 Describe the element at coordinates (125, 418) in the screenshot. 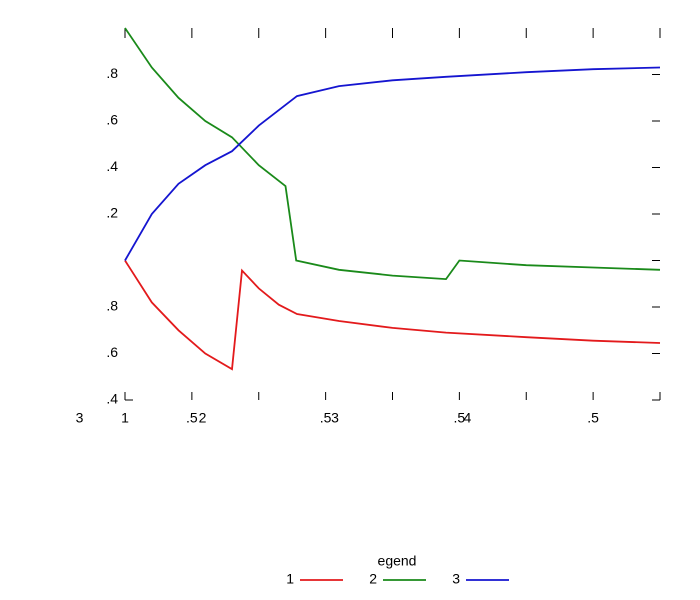

I see `x-tick-label: 1` at that location.